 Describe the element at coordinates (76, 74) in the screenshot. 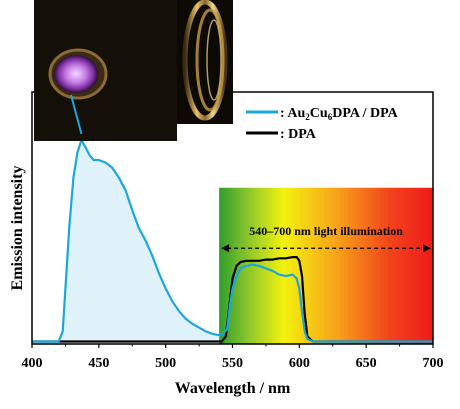

I see `purple-glow-icon` at that location.